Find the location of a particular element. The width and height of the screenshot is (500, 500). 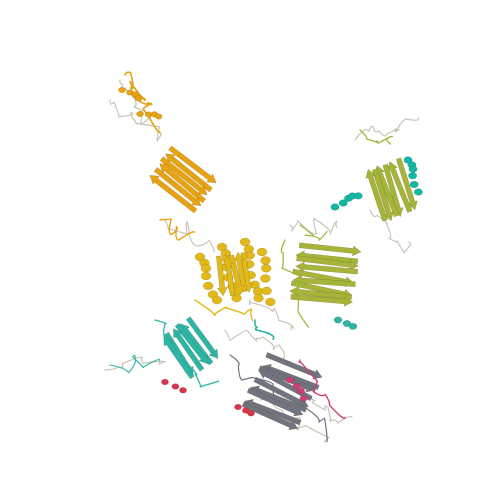

top-right-domain is located at coordinates (376, 175).